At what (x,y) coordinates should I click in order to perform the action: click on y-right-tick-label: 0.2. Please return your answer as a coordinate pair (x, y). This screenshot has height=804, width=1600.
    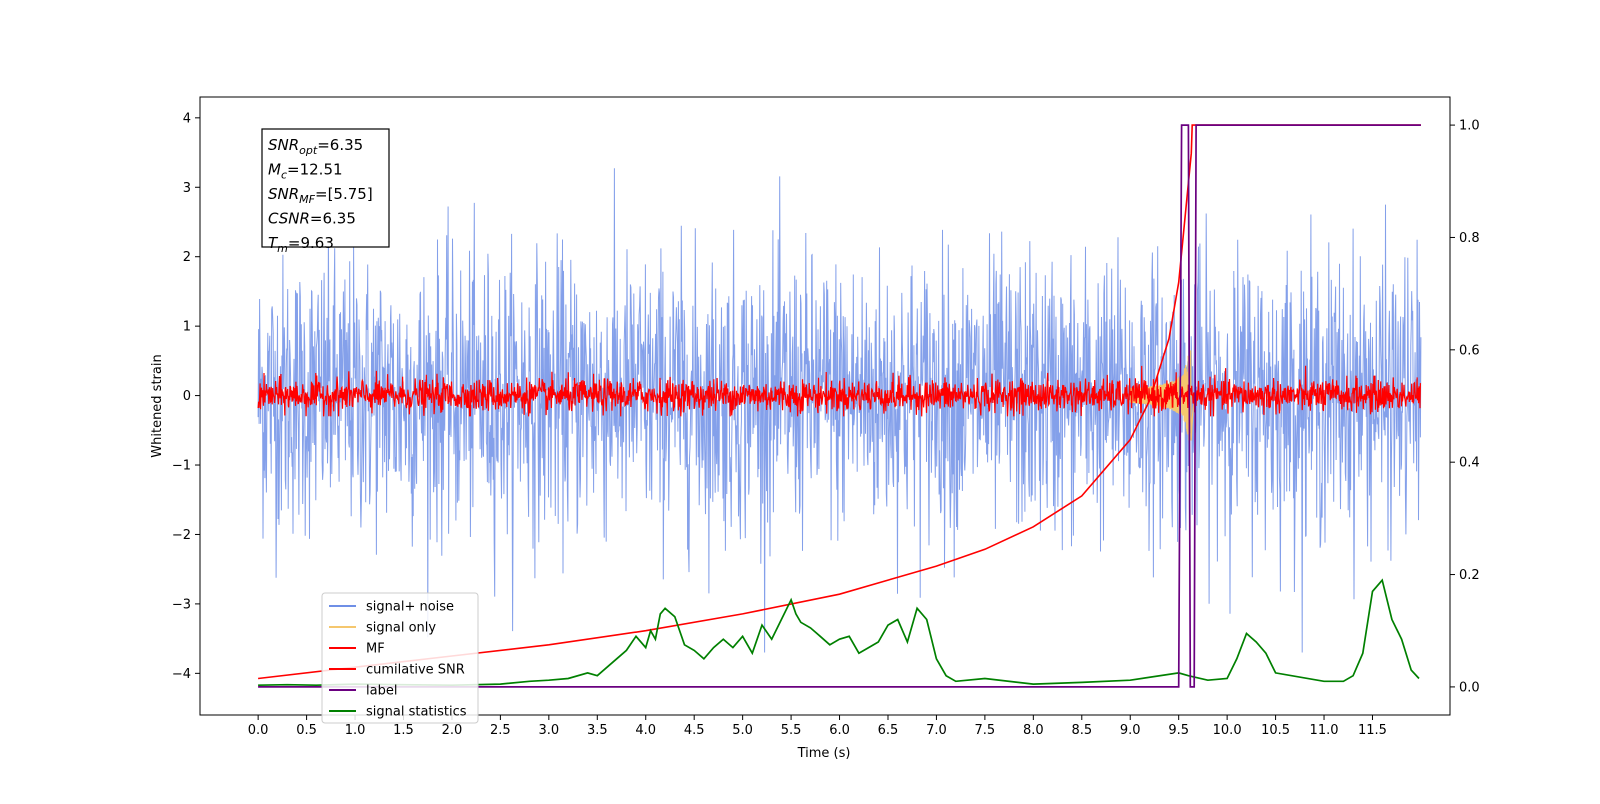
    Looking at the image, I should click on (1469, 575).